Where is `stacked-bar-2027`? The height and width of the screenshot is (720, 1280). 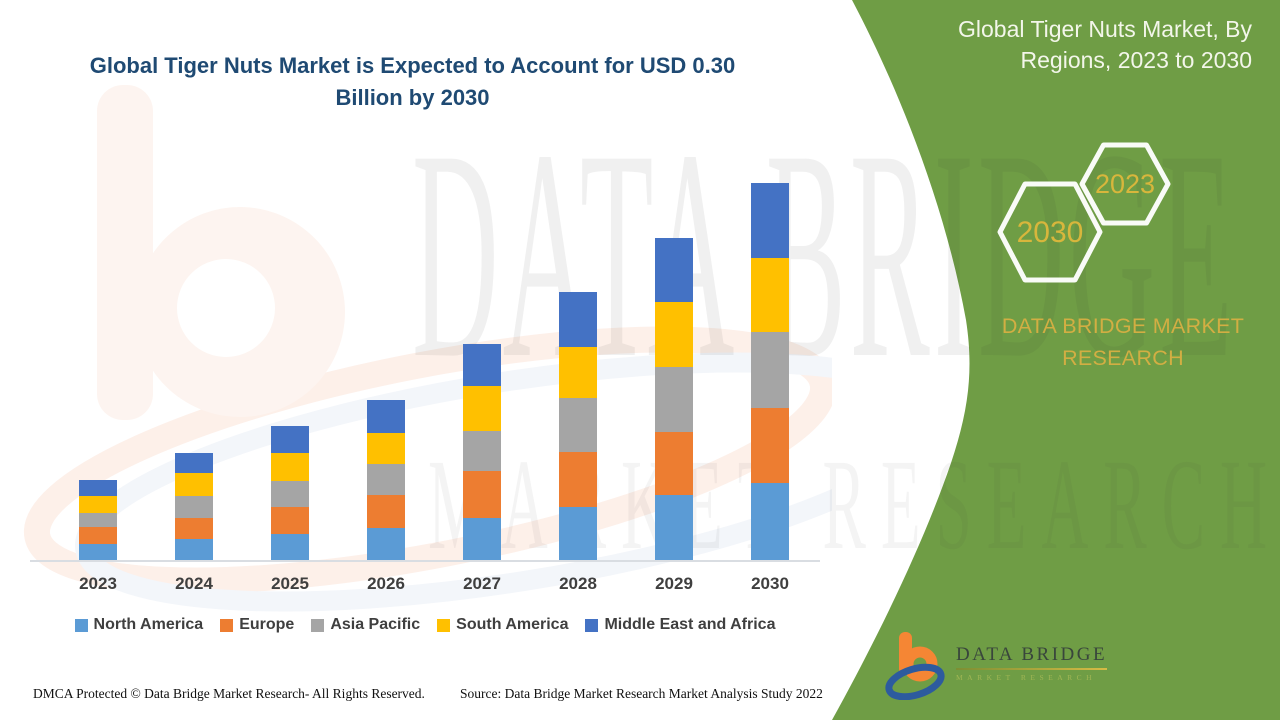 stacked-bar-2027 is located at coordinates (482, 452).